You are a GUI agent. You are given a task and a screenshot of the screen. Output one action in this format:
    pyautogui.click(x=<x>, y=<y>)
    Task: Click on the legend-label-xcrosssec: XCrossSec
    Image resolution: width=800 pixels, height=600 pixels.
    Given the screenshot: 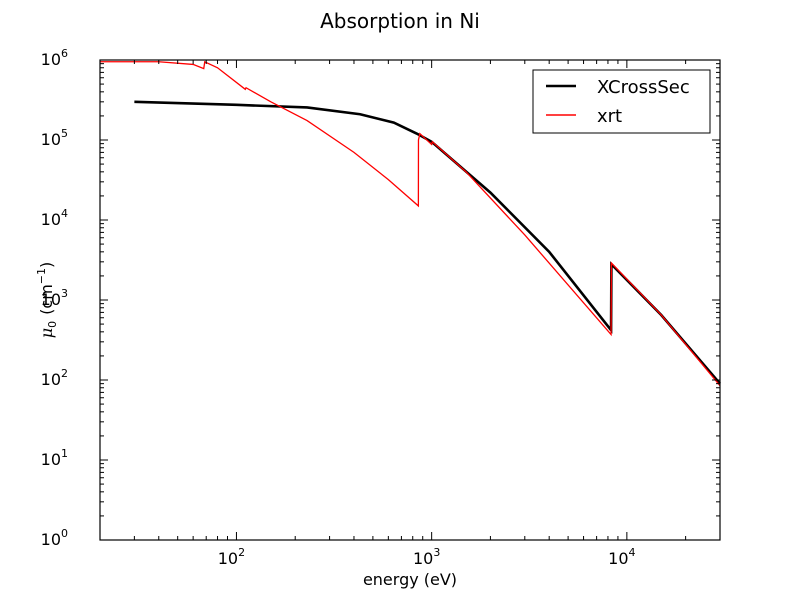 What is the action you would take?
    pyautogui.click(x=643, y=87)
    